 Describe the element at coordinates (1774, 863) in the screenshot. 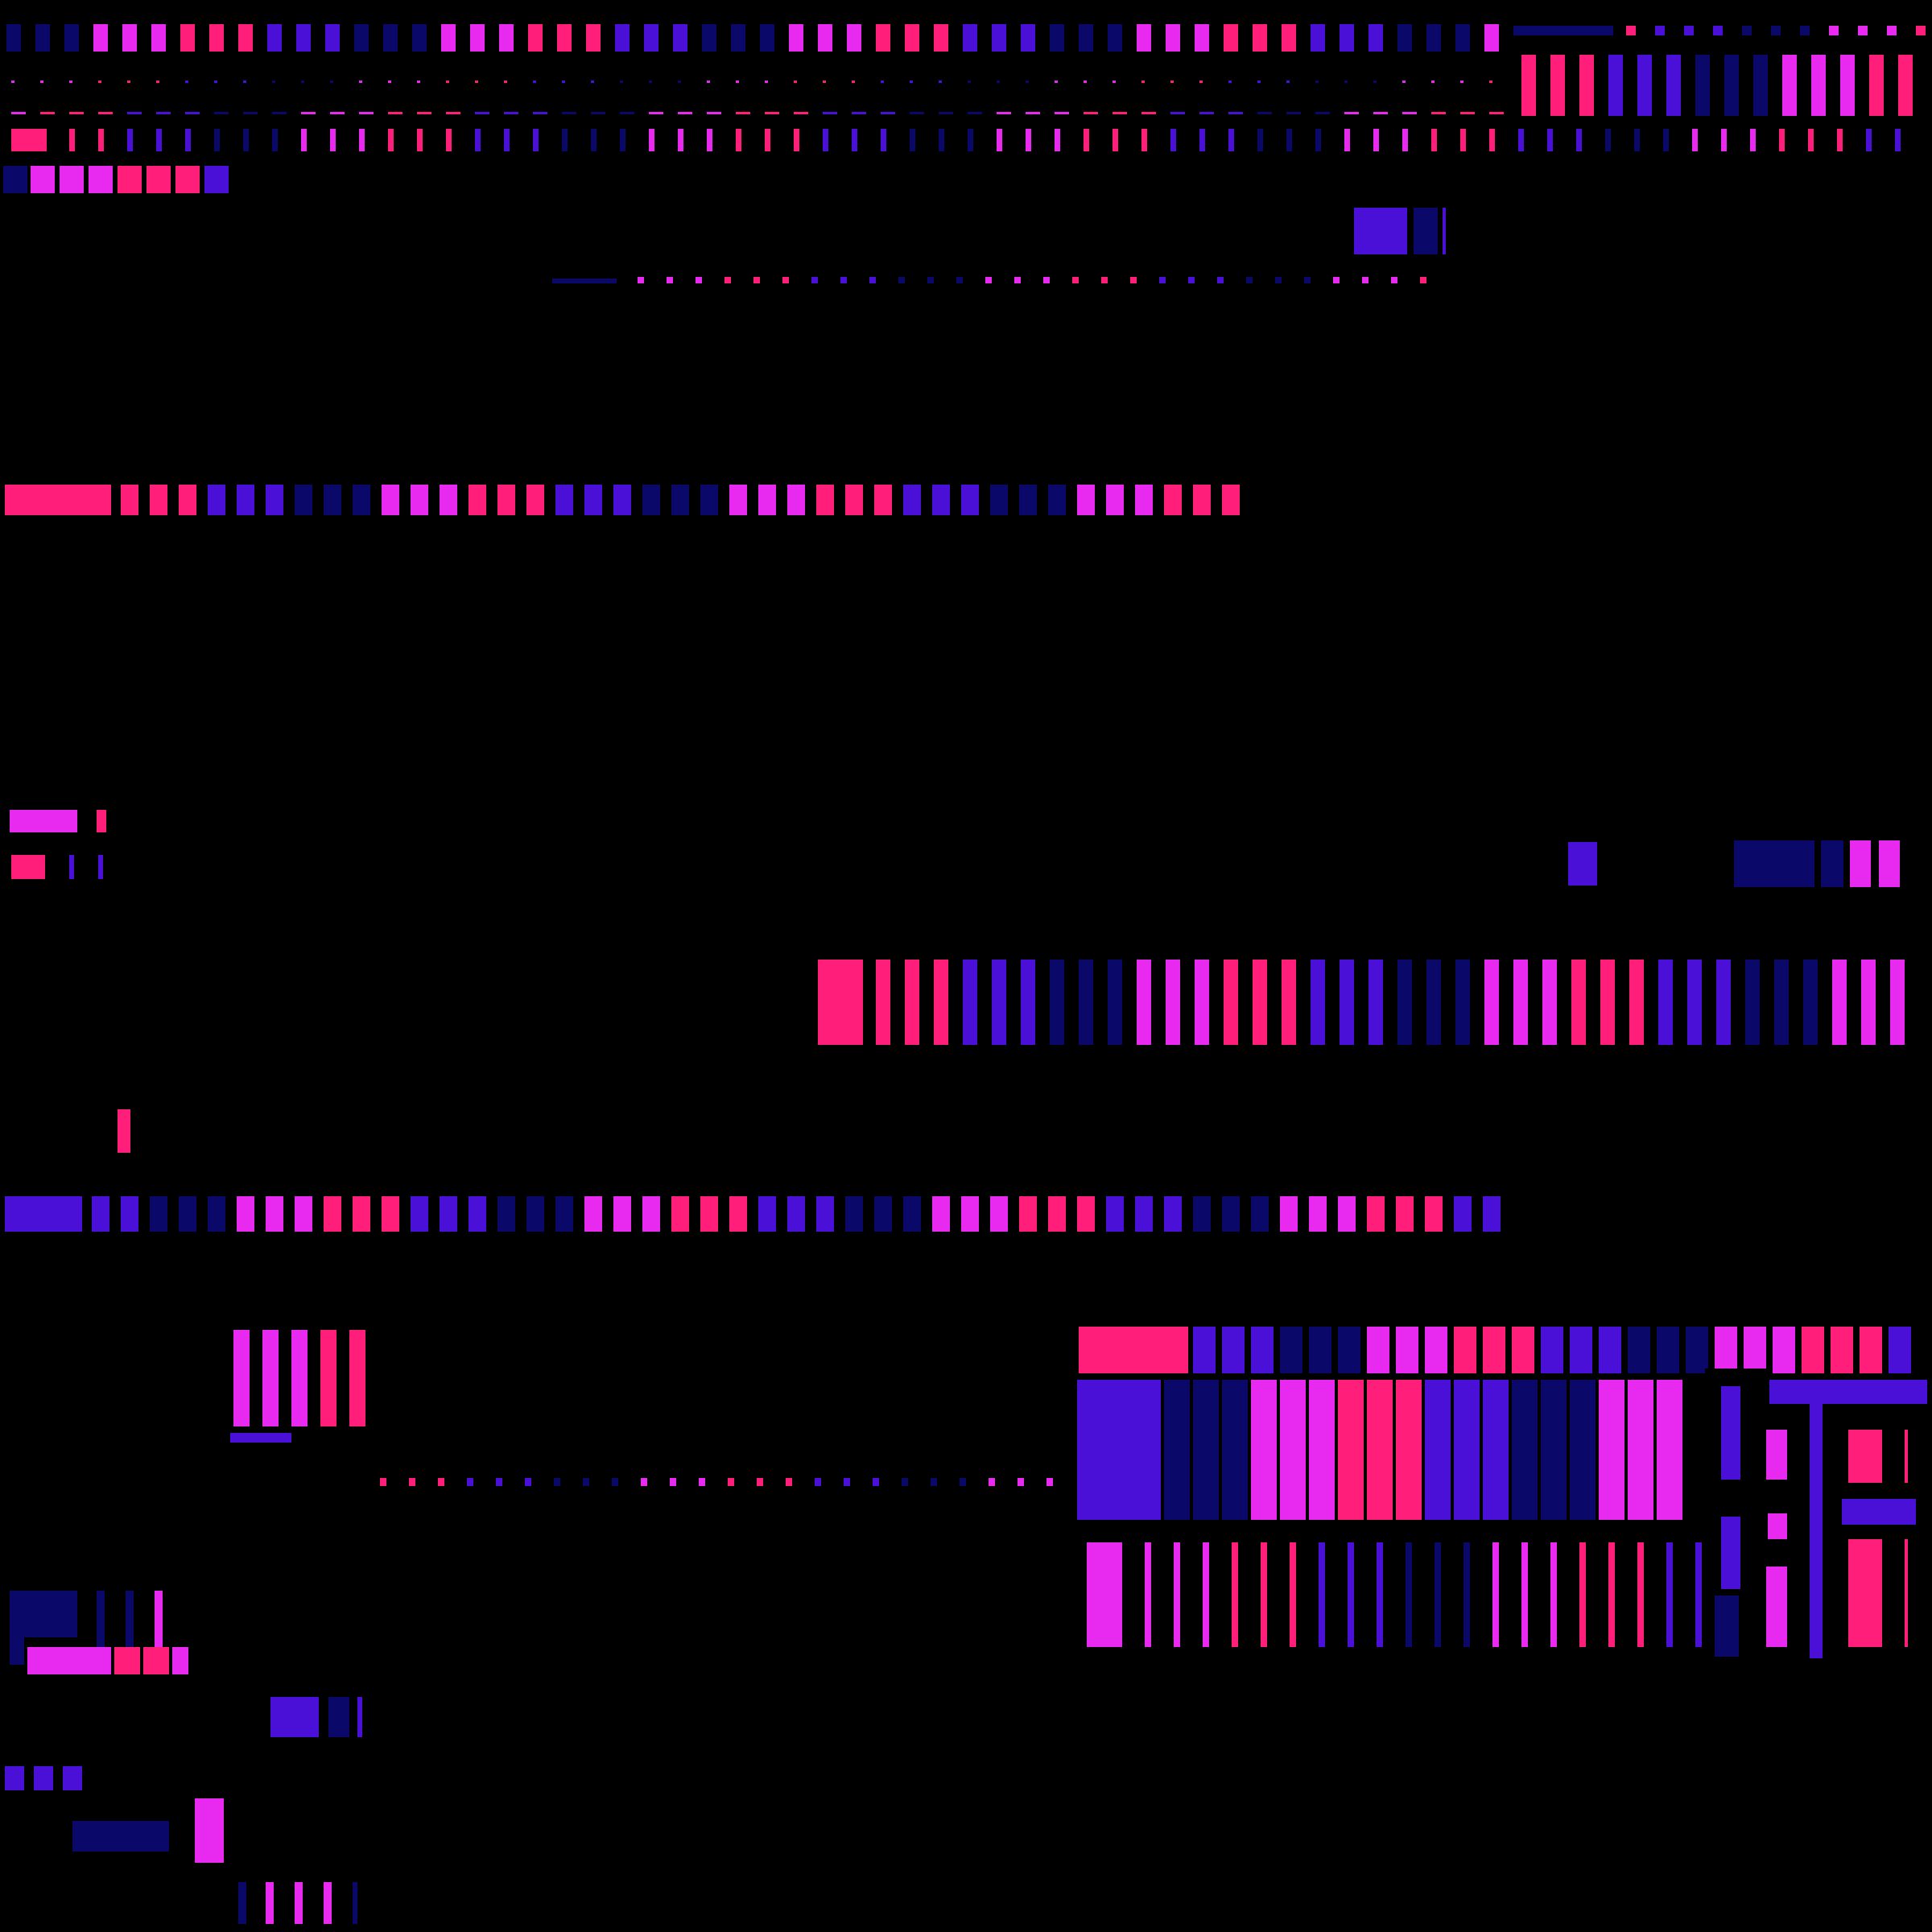

I see `mid-right-wide` at that location.